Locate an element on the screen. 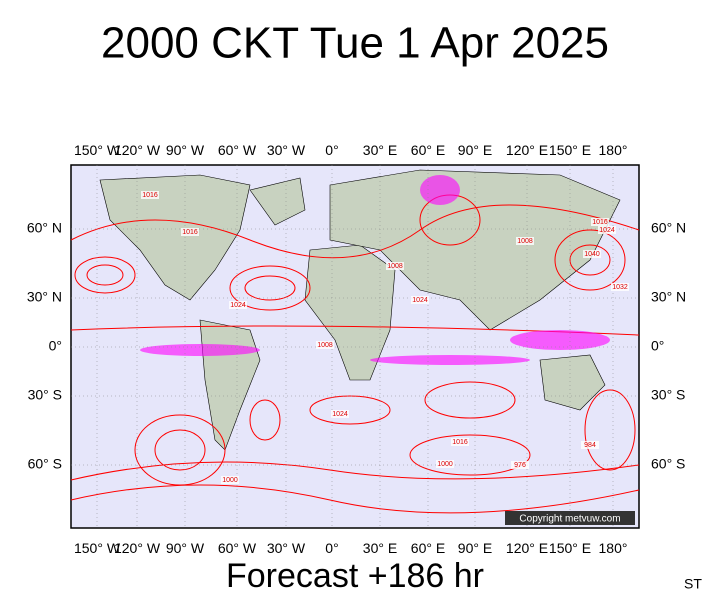  copyright: Copyright metvuw.com is located at coordinates (569, 519).